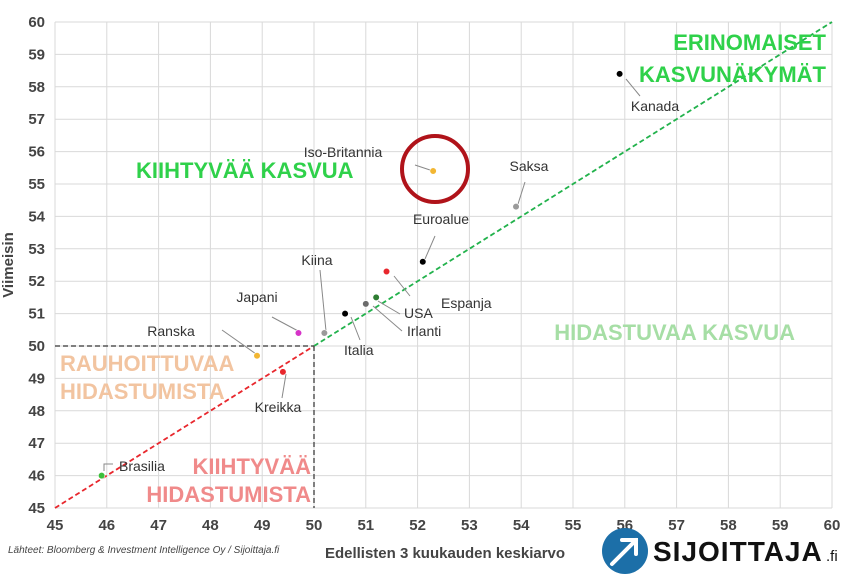 This screenshot has height=581, width=858. I want to click on point-label-brasilia: Brasilia, so click(142, 466).